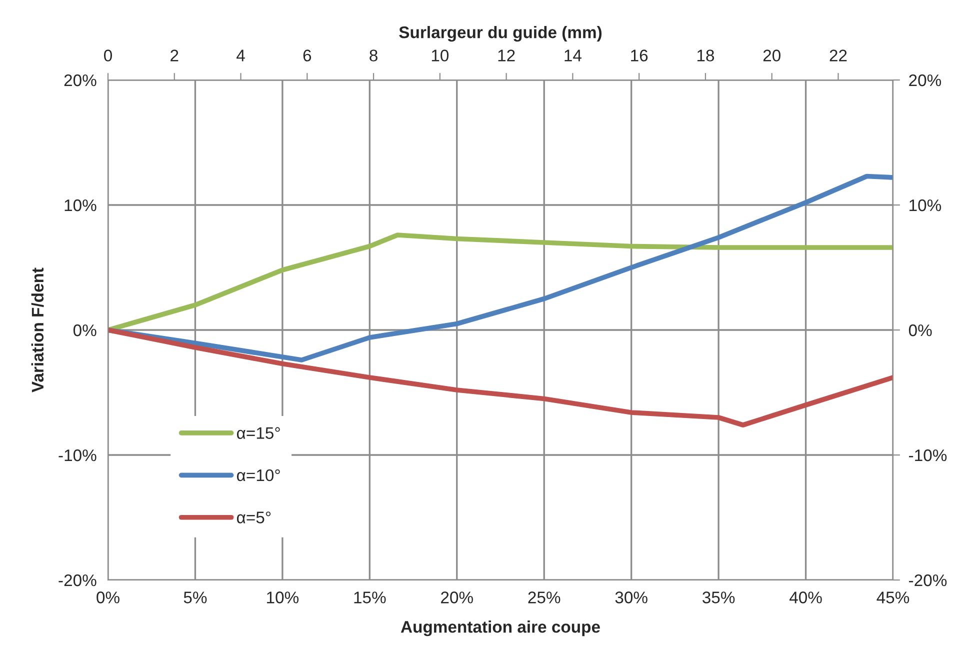 This screenshot has width=963, height=658. I want to click on x-tick-label: 10%, so click(283, 598).